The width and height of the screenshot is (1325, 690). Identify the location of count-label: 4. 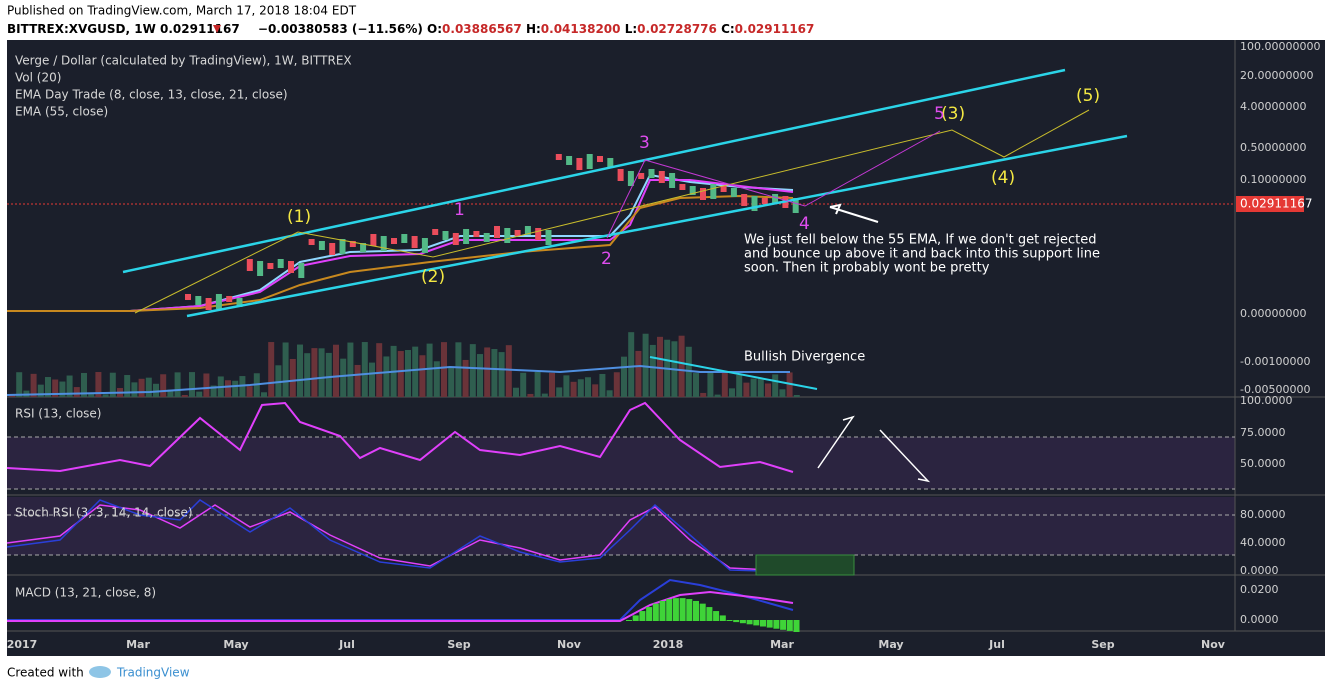
(804, 224).